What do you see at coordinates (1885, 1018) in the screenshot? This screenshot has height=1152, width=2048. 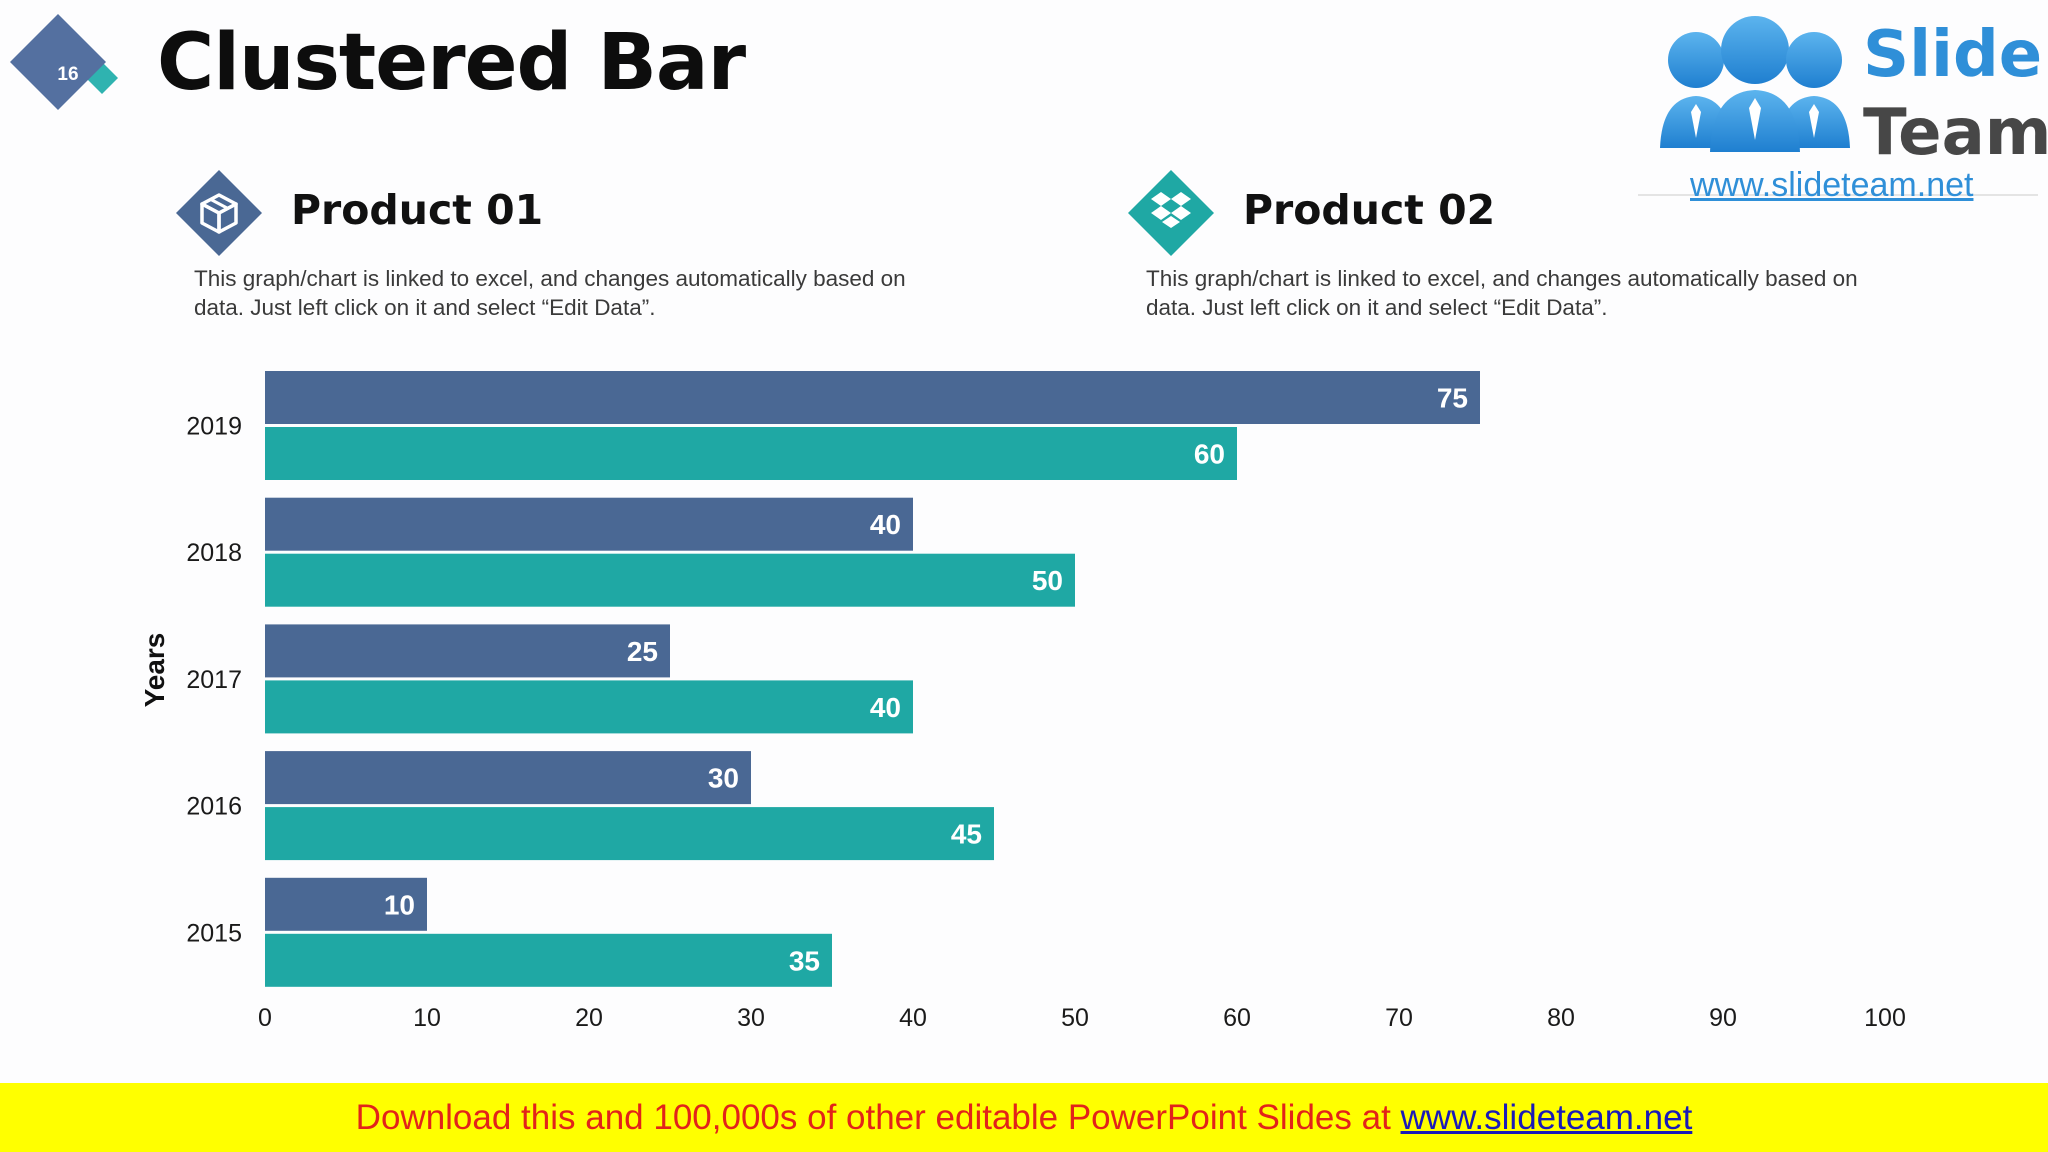 I see `x-tick-label-100: 100` at bounding box center [1885, 1018].